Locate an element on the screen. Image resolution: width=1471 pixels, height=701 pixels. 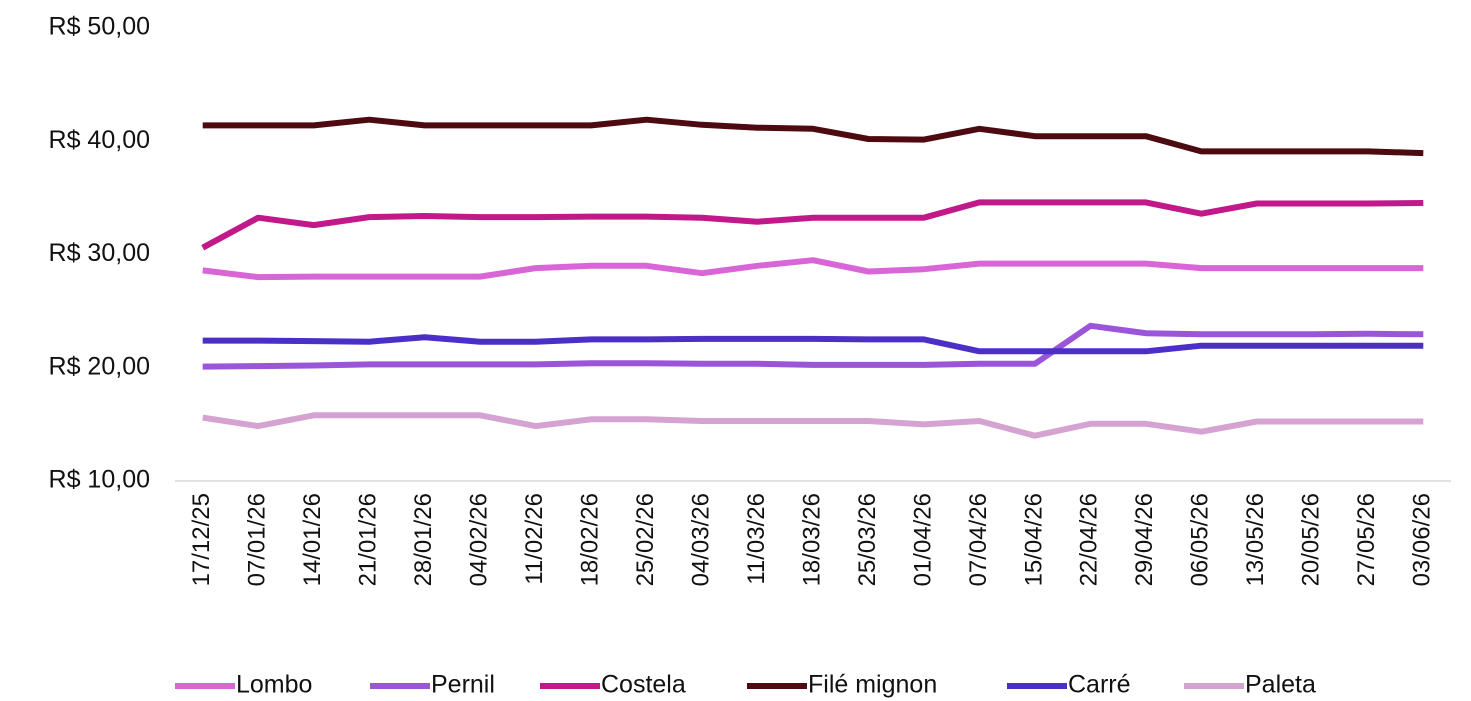
x-tick-label: 27/05/26 is located at coordinates (1366, 539).